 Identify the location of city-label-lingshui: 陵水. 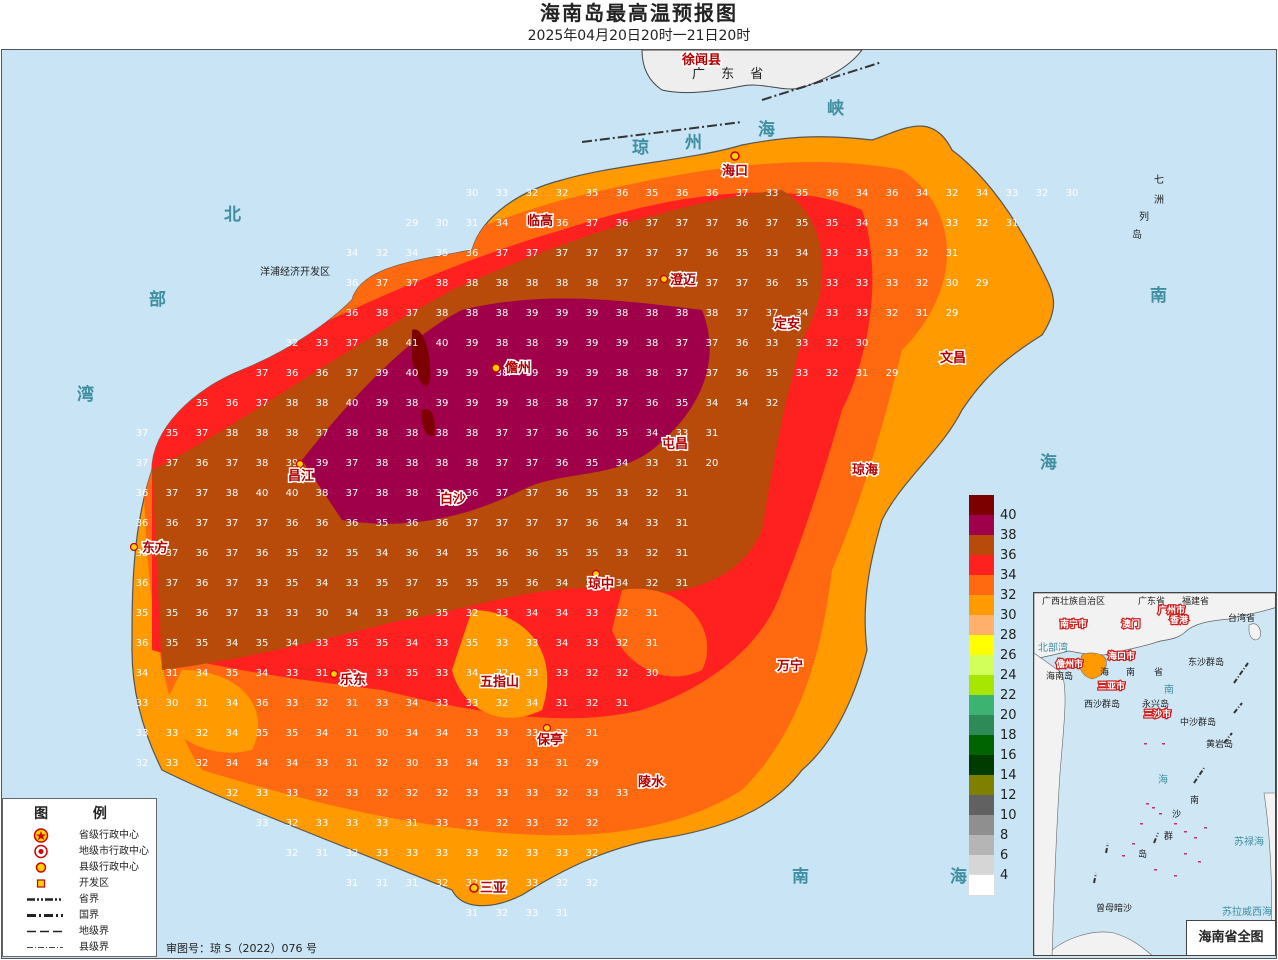
(651, 782).